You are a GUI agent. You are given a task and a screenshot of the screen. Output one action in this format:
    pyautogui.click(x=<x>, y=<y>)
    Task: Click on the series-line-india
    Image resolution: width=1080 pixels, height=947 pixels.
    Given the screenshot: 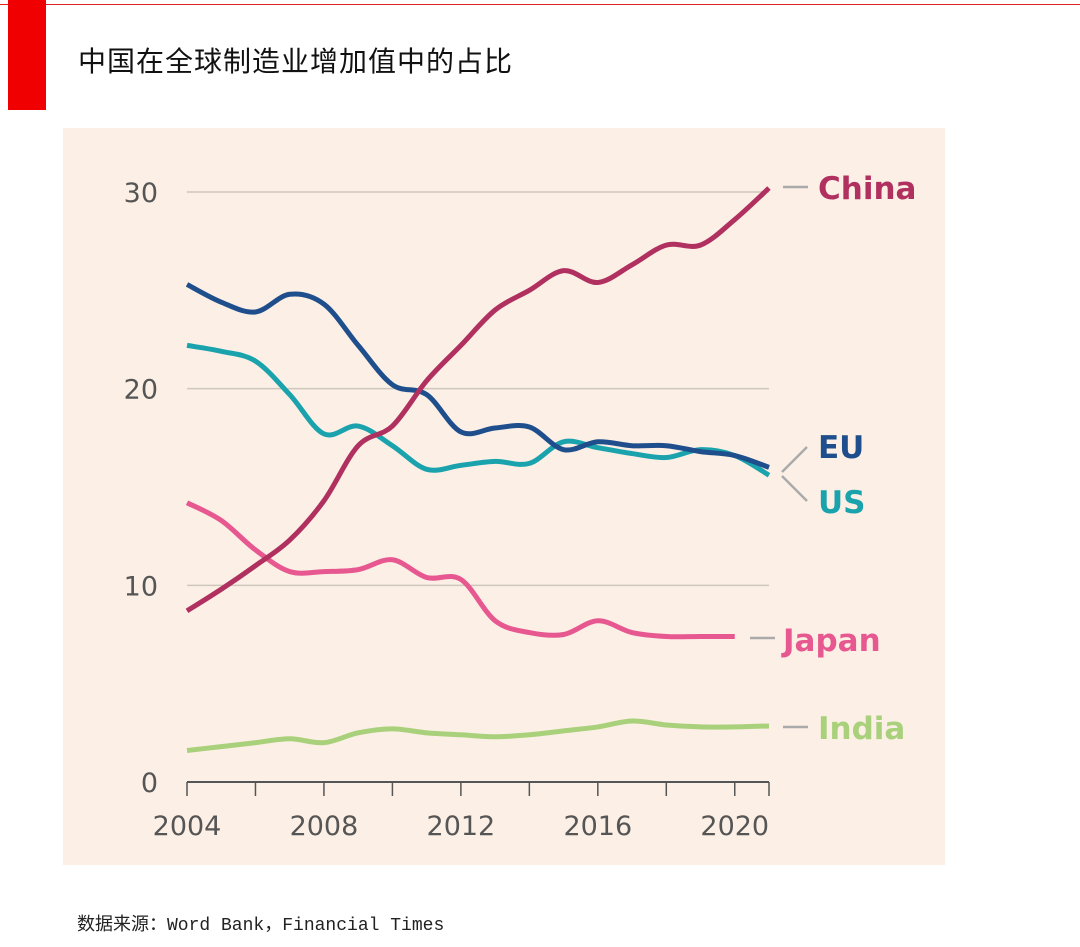 What is the action you would take?
    pyautogui.click(x=478, y=736)
    